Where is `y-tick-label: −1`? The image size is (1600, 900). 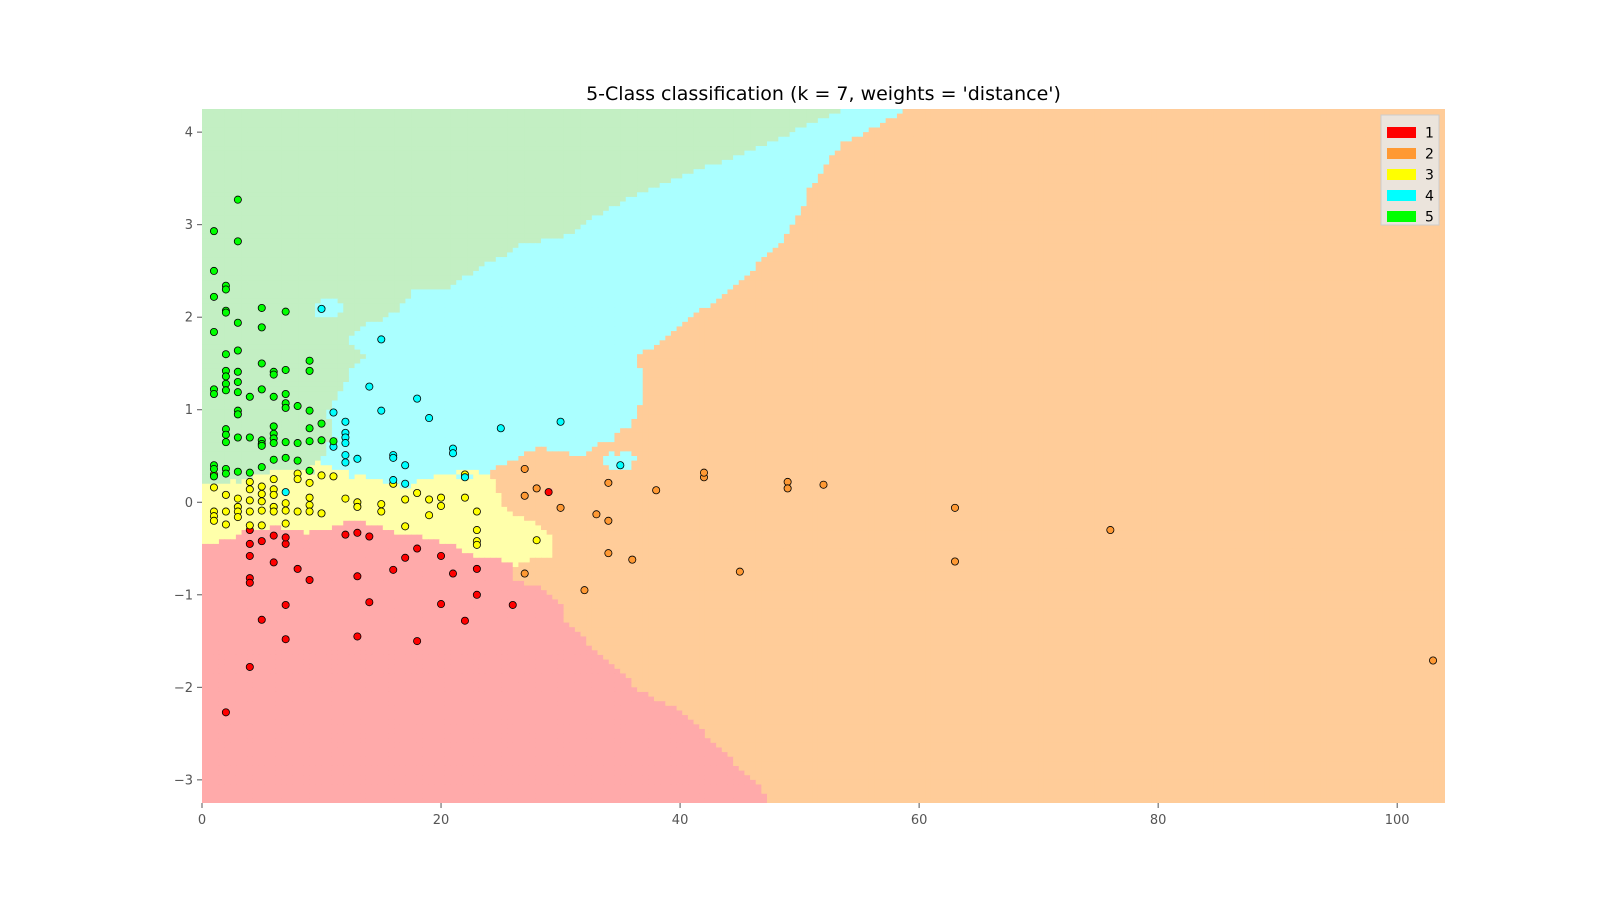
y-tick-label: −1 is located at coordinates (183, 595).